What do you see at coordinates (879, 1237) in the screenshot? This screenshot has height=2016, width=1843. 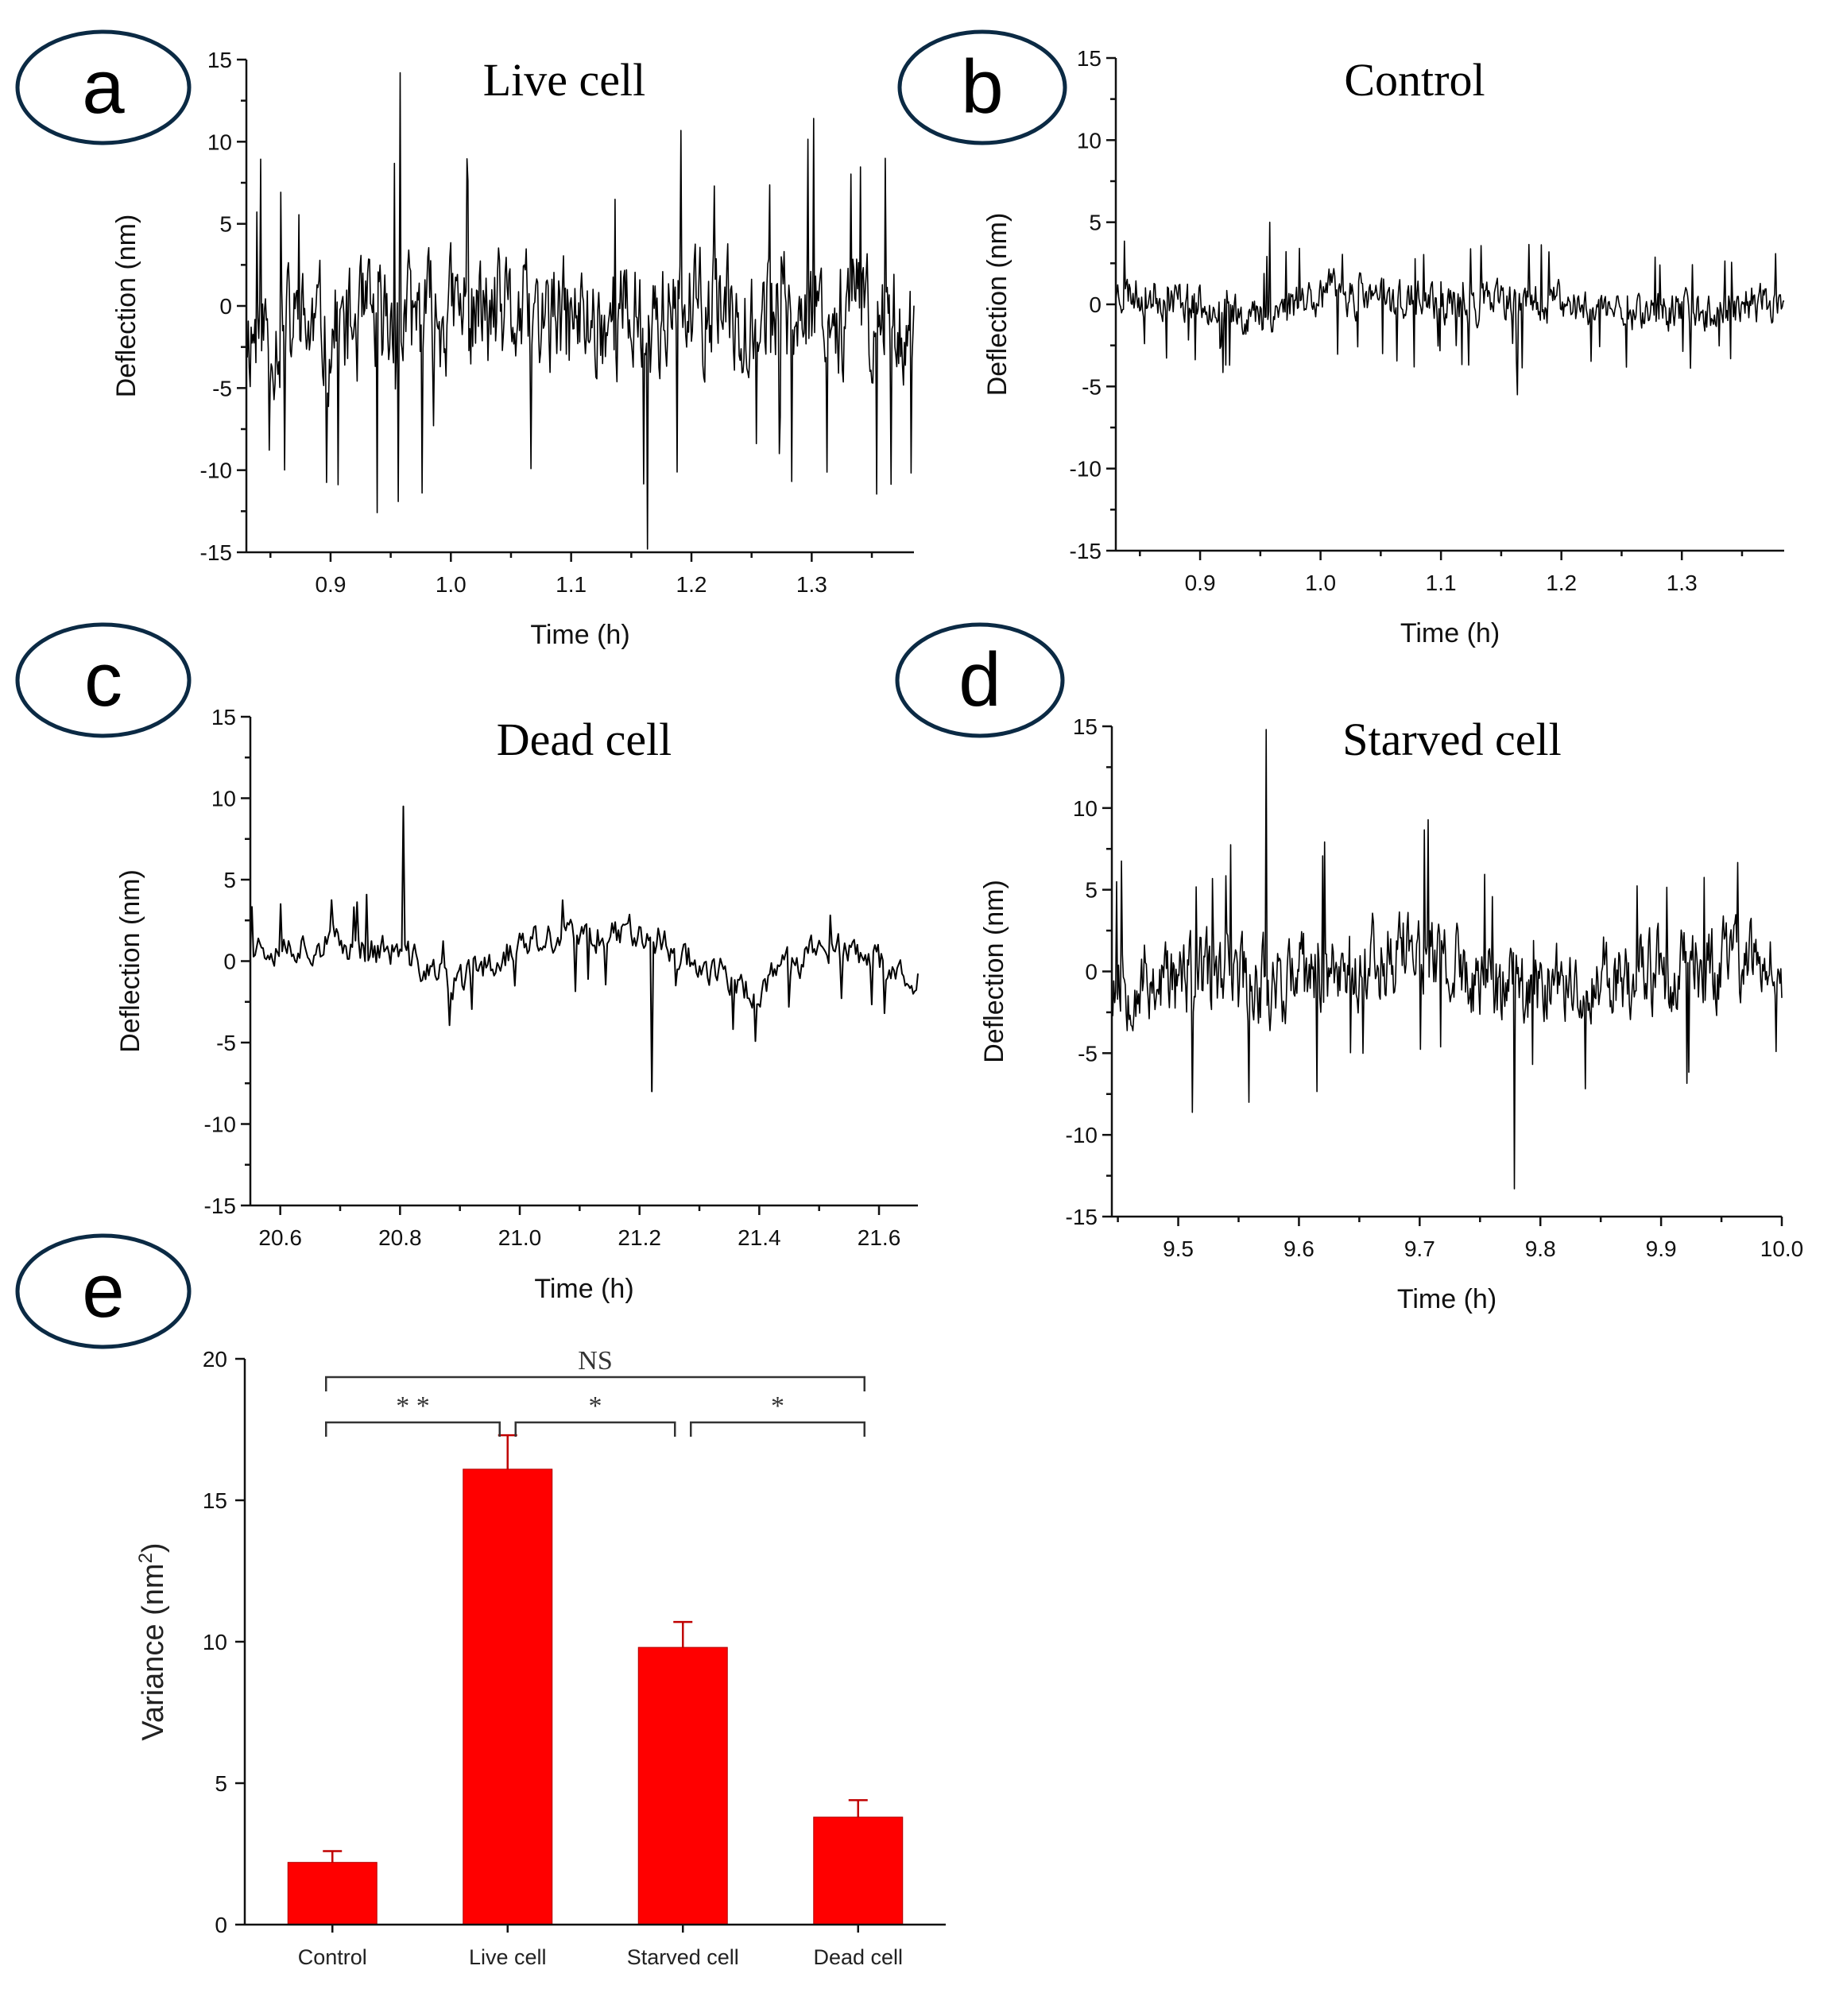 I see `x-tick-label: 21.6` at bounding box center [879, 1237].